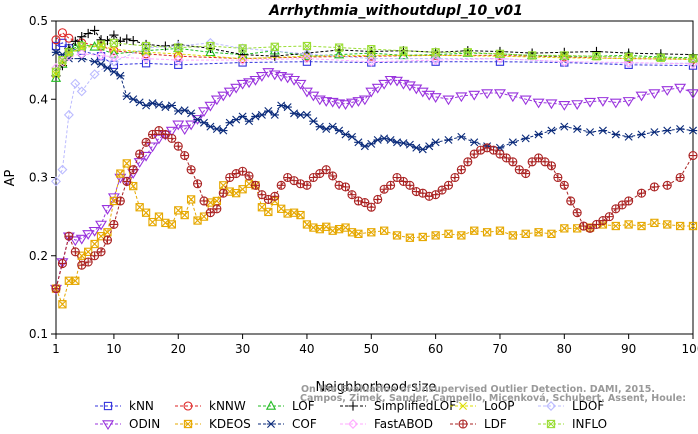 Image resolution: width=698 pixels, height=434 pixels. I want to click on series-line-inflo, so click(374, 57).